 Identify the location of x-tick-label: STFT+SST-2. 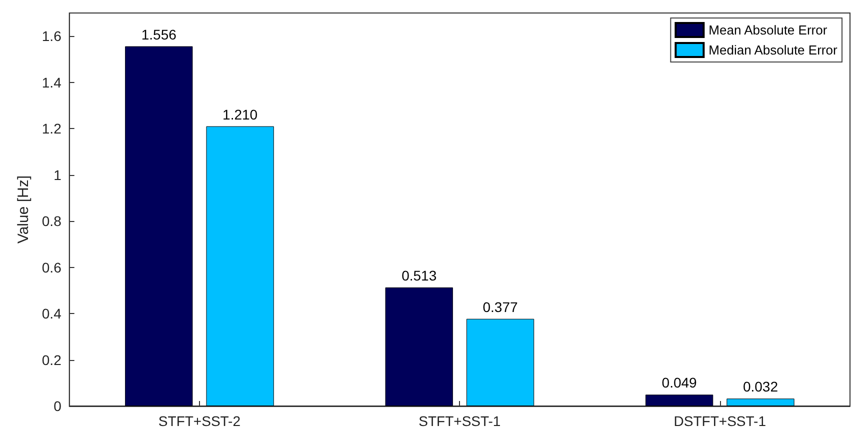
(199, 421).